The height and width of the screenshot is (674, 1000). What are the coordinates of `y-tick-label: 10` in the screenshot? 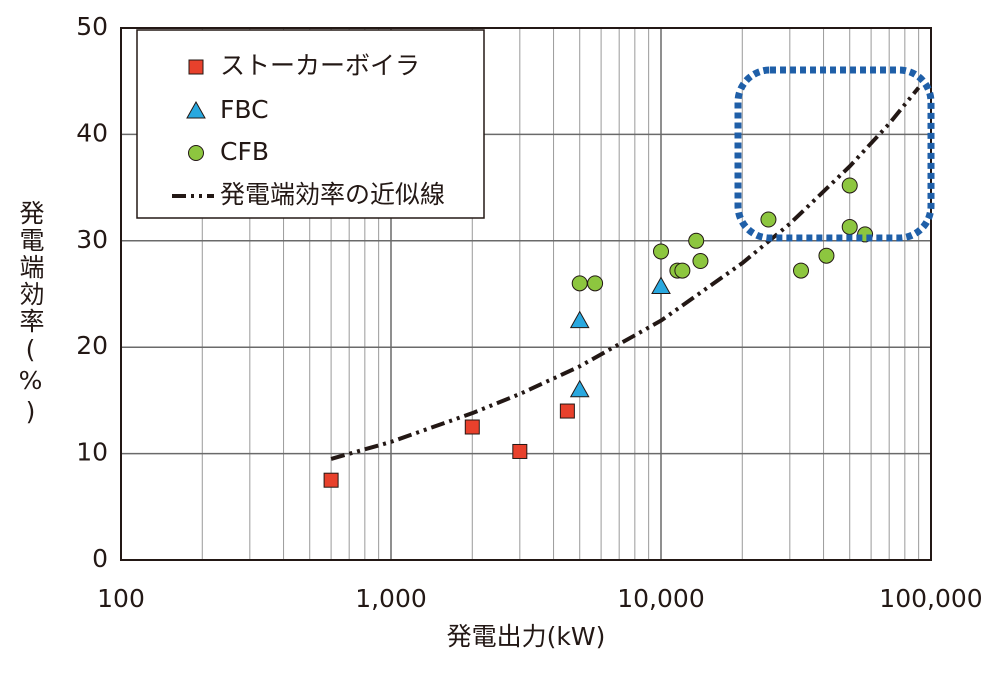 It's located at (92, 452).